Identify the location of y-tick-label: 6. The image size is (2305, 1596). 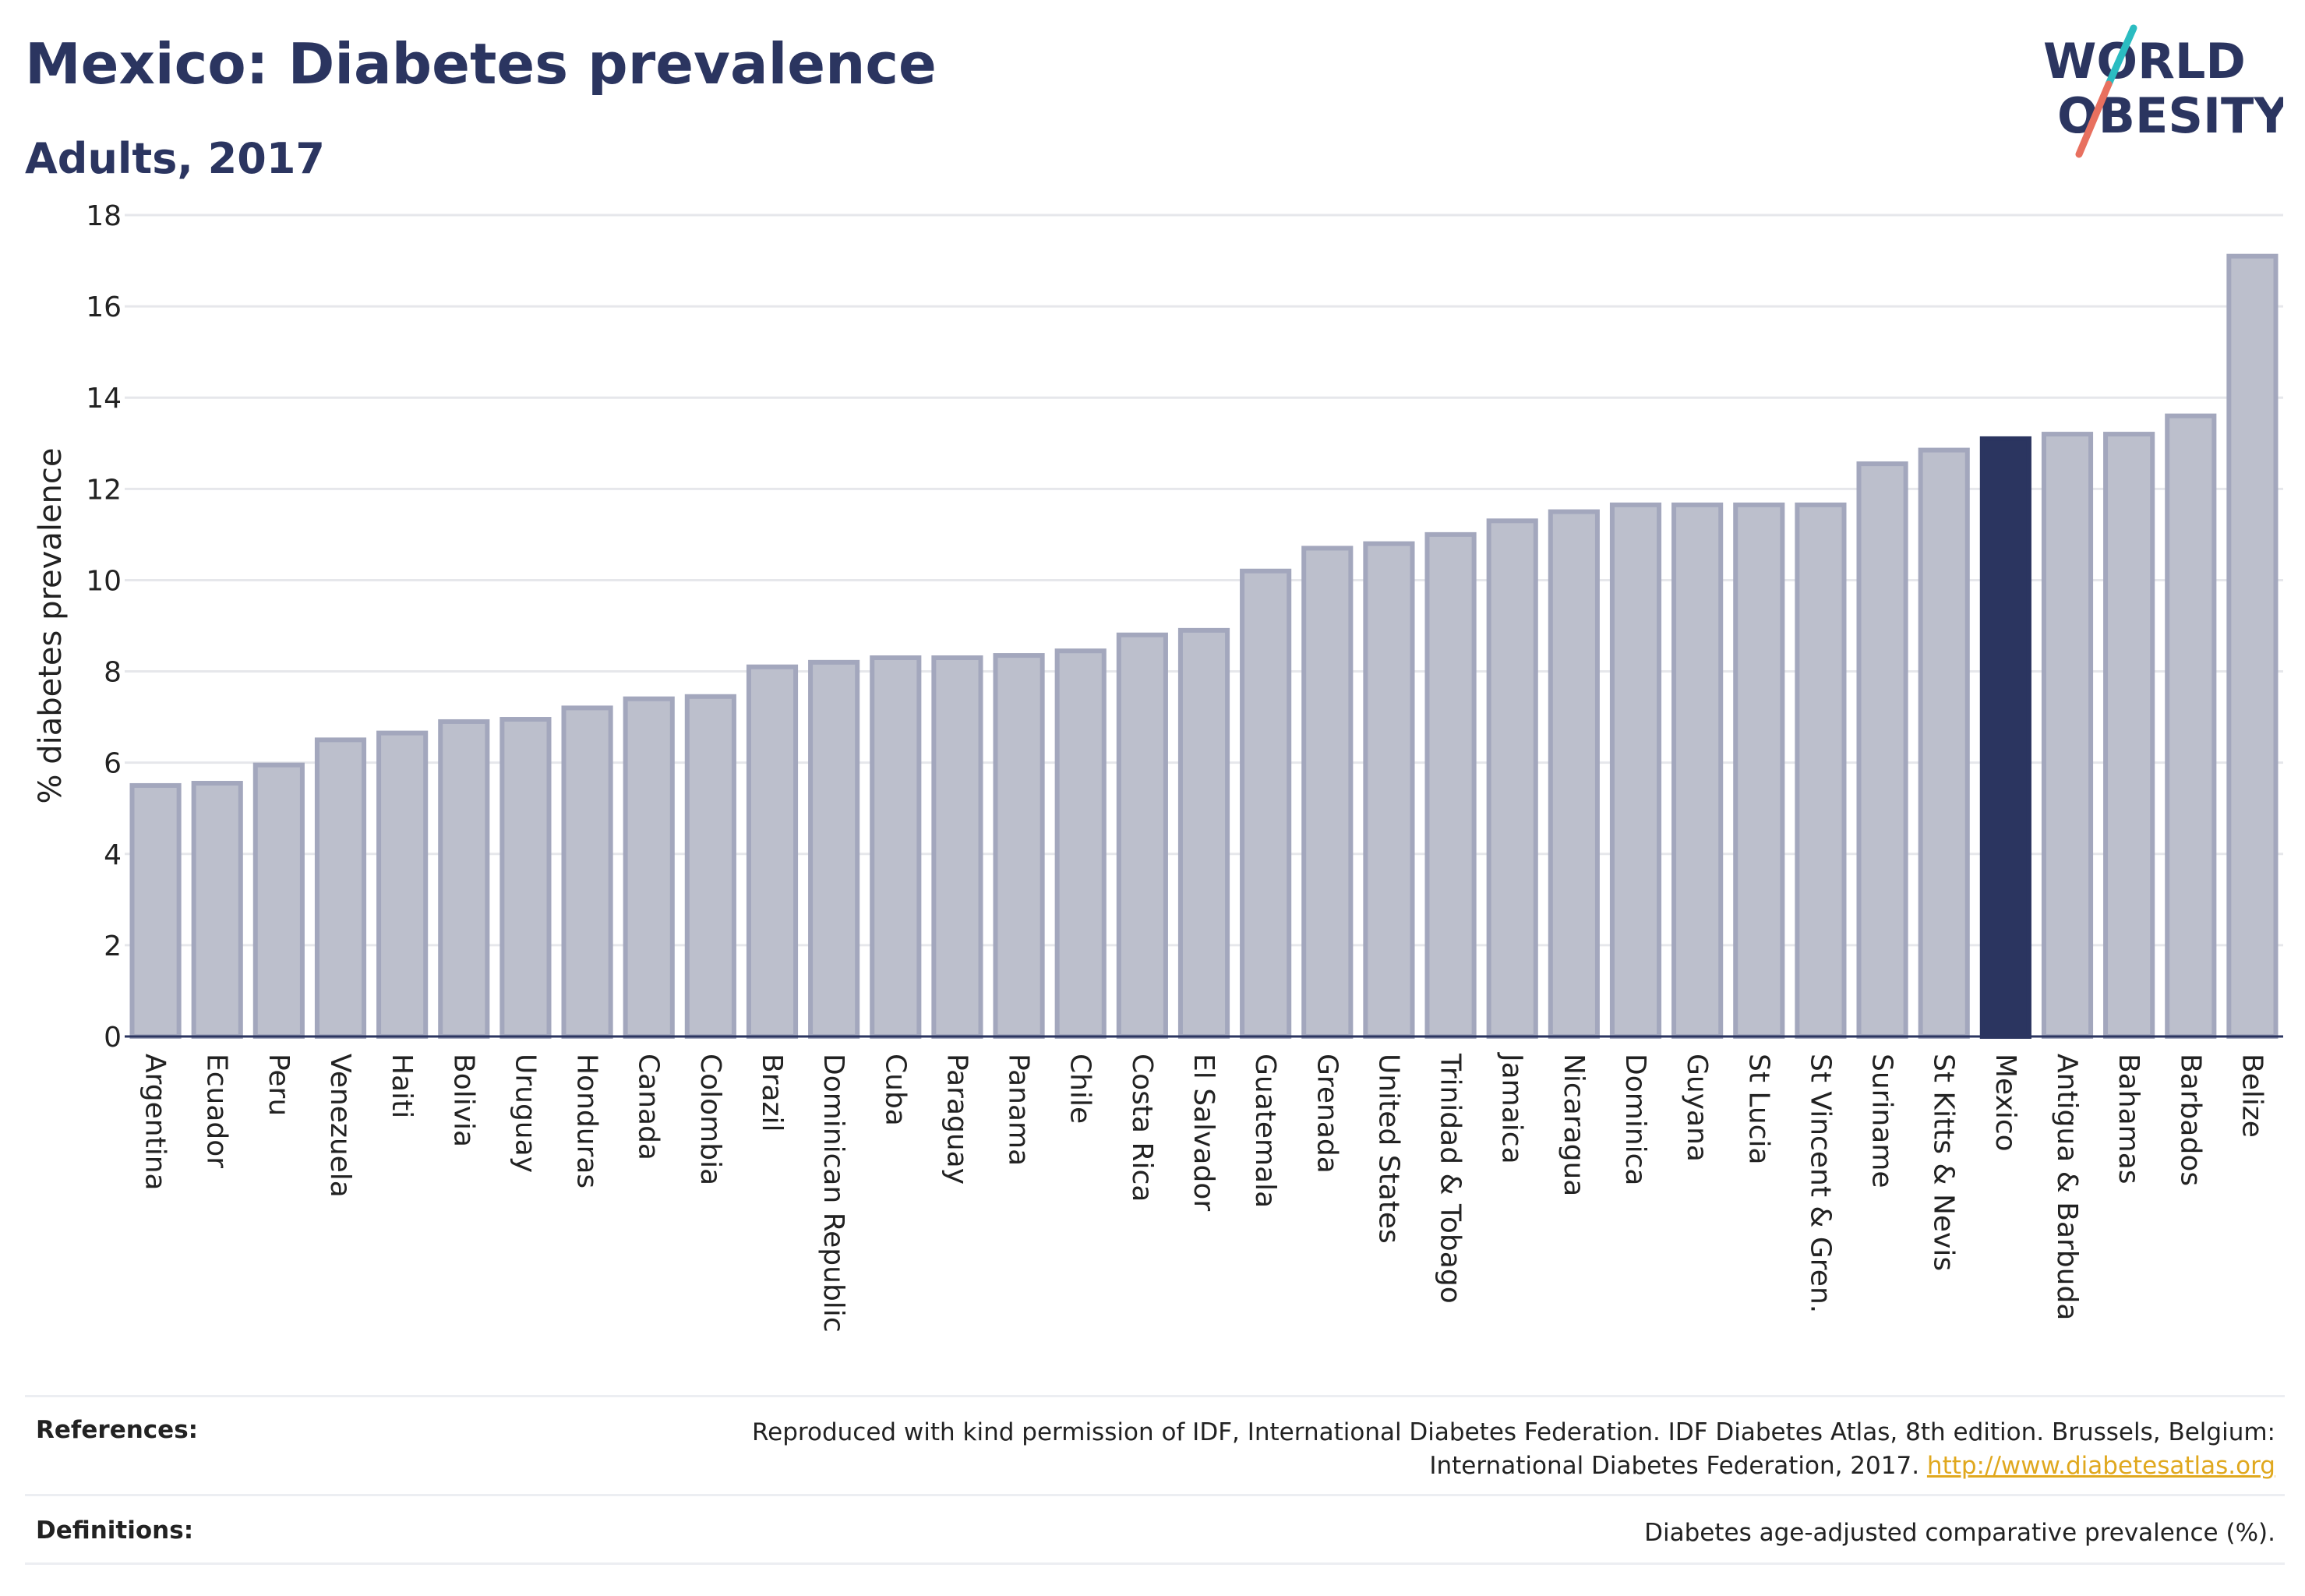
(113, 764).